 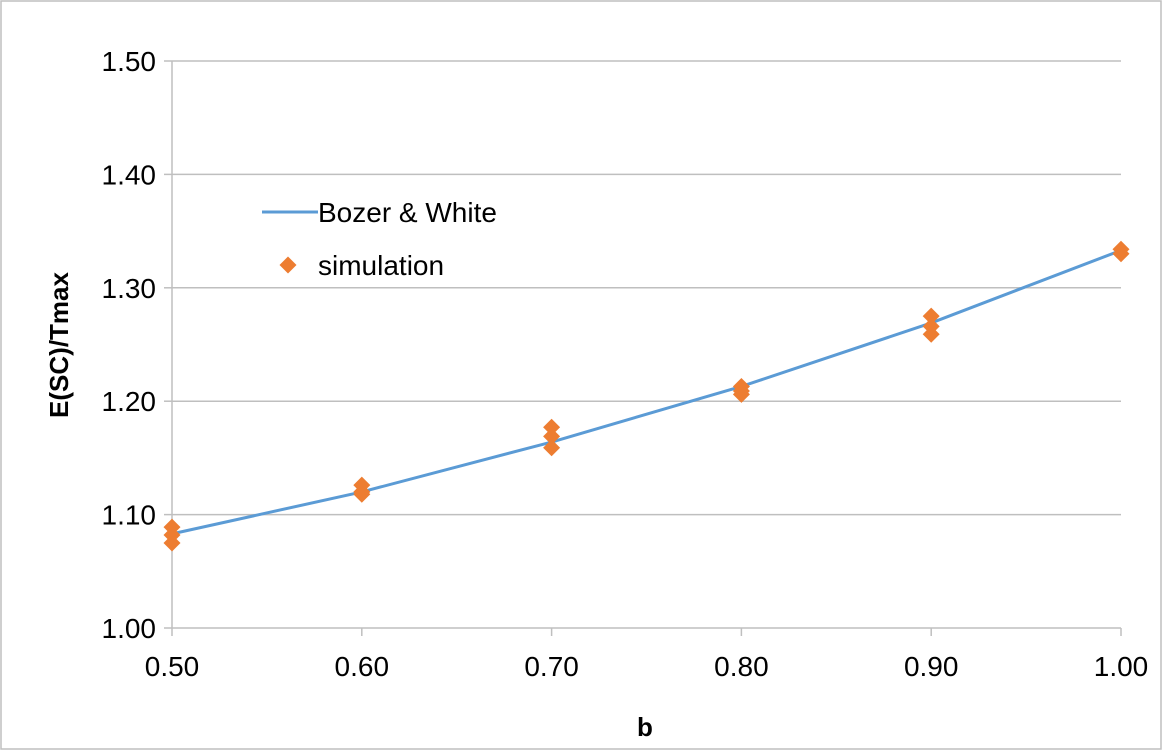 I want to click on x-tick-label: 0.80, so click(x=741, y=666).